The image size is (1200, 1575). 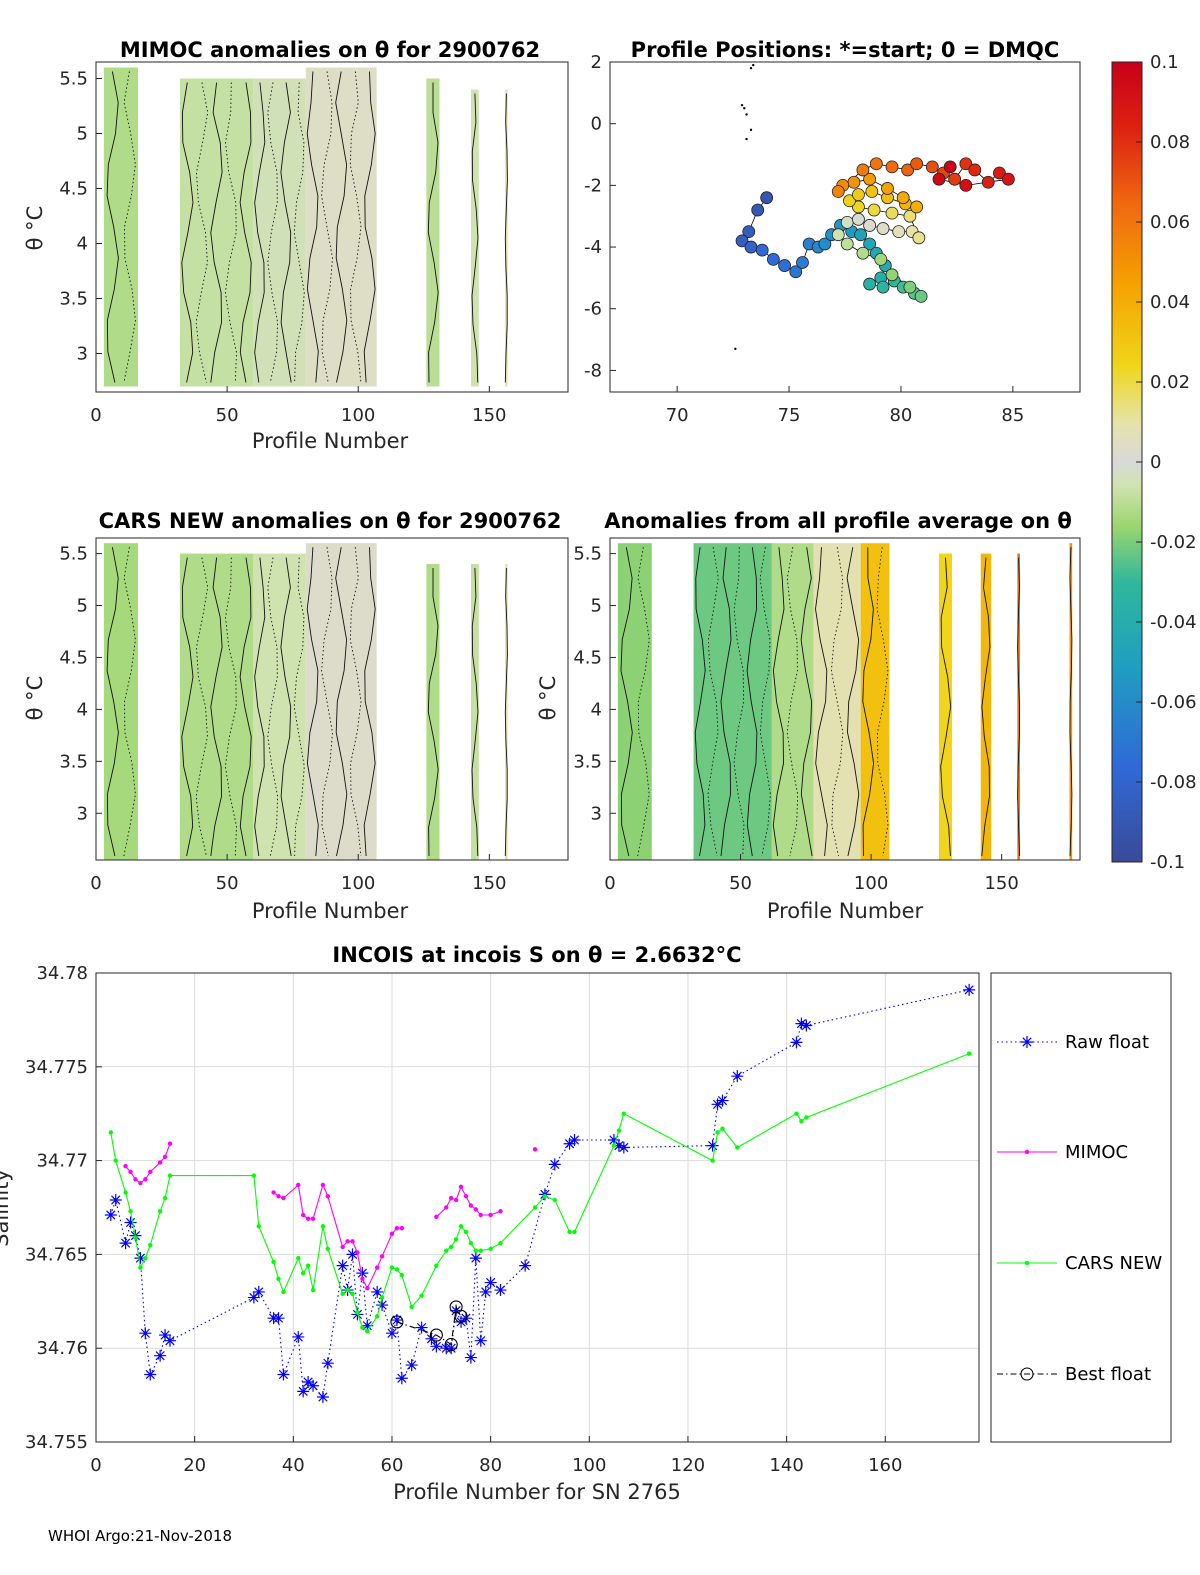 What do you see at coordinates (330, 441) in the screenshot?
I see `mimoc-xlabel: Profile Number` at bounding box center [330, 441].